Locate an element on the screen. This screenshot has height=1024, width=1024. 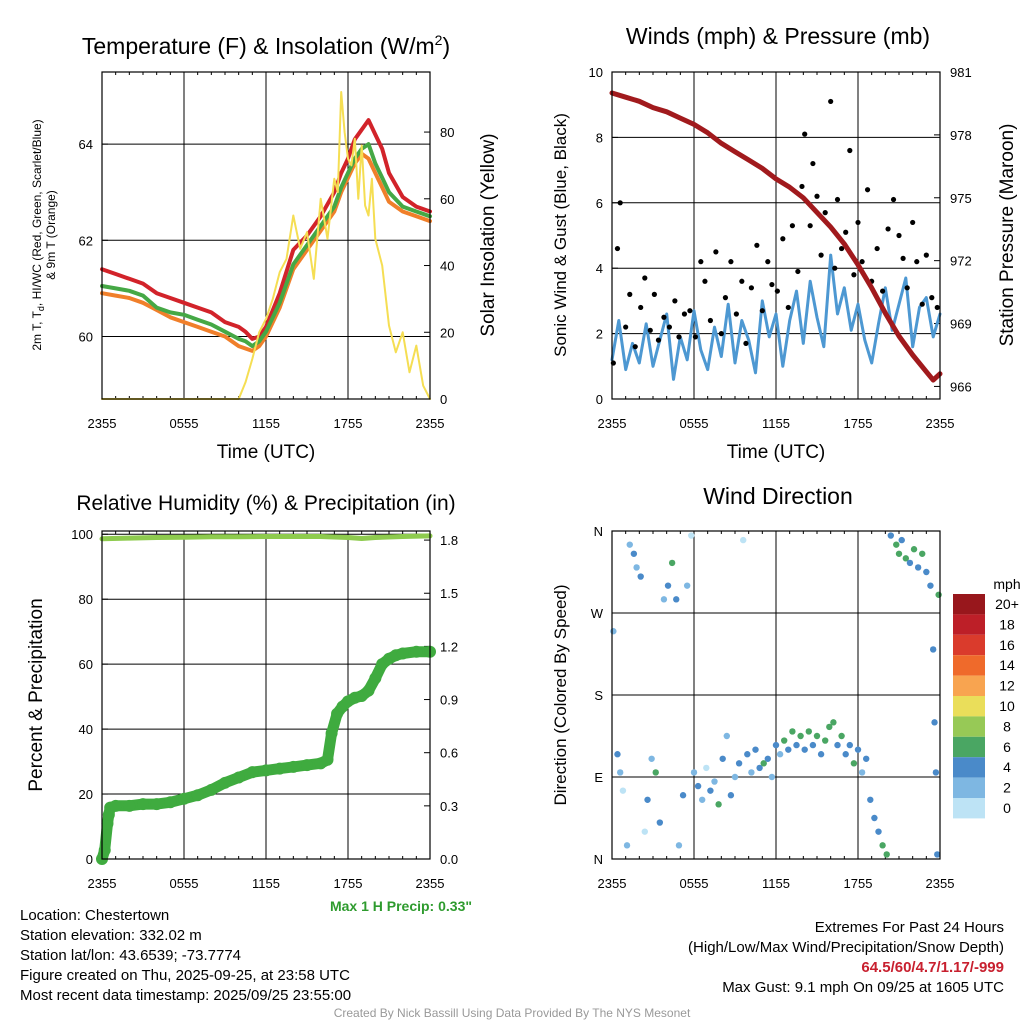
rh-y-tick-label: 60 is located at coordinates (86, 664).